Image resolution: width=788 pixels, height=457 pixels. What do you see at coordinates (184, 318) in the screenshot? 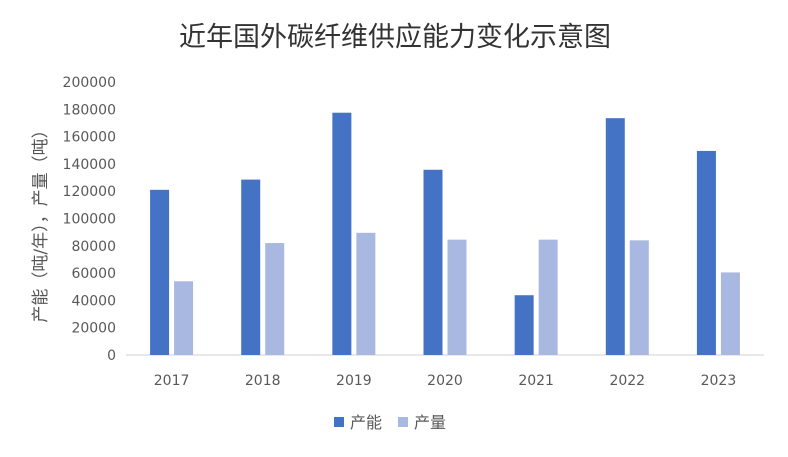
I see `bar-产量-2017` at bounding box center [184, 318].